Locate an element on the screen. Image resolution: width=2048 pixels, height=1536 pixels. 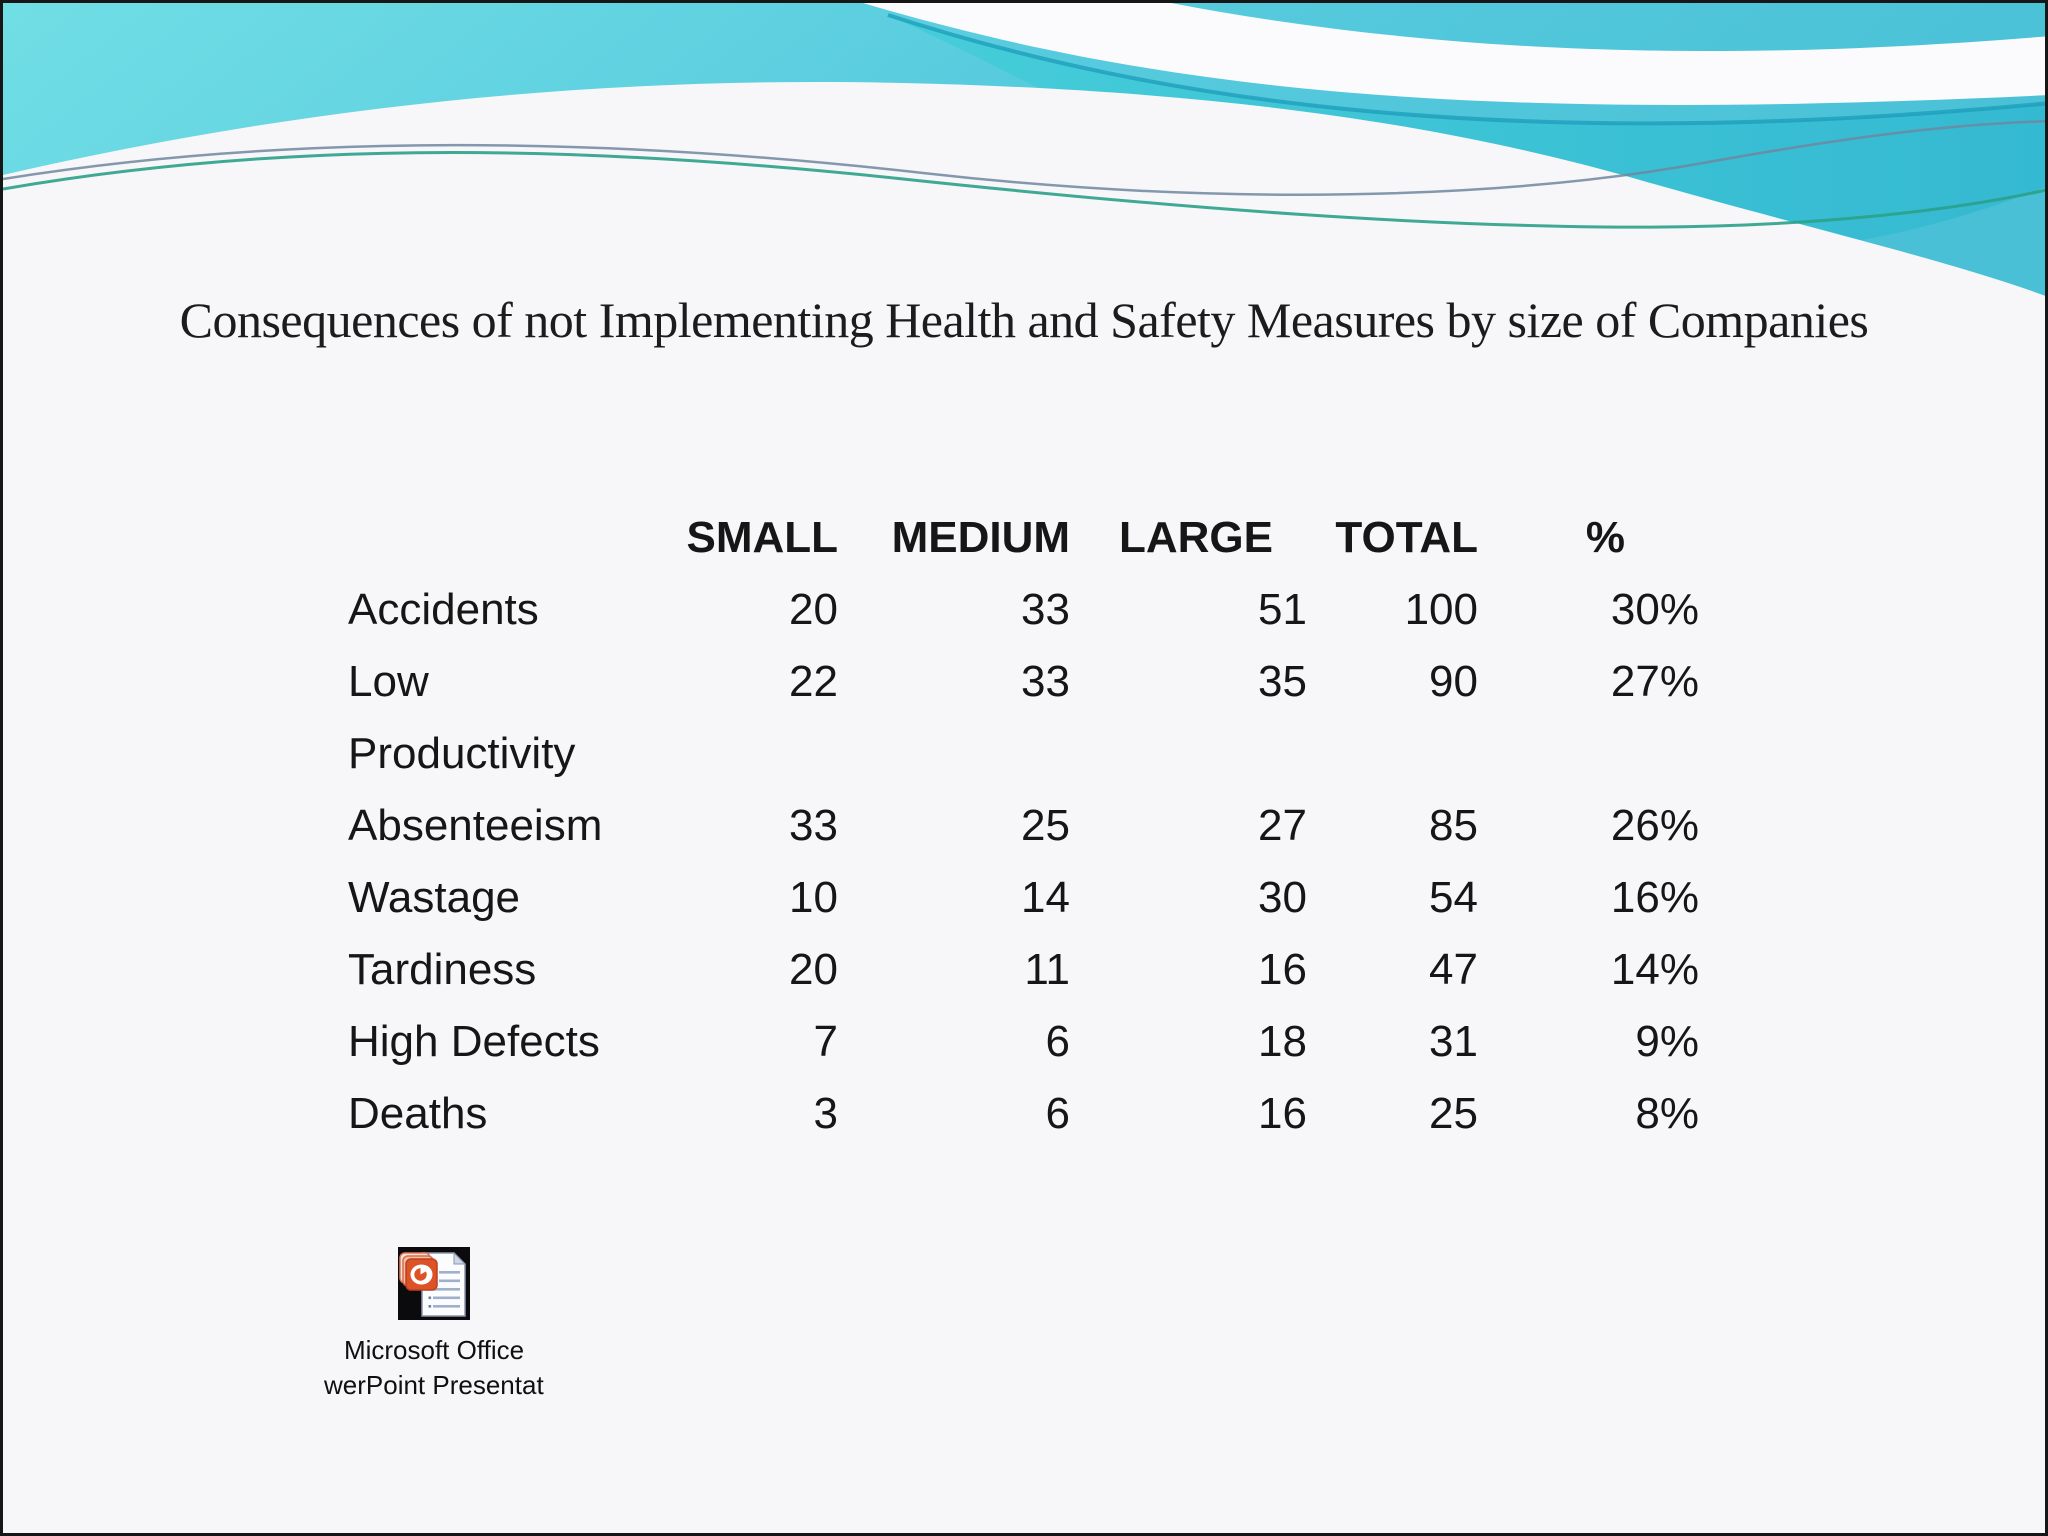
cell-medium: 11 is located at coordinates (1047, 969).